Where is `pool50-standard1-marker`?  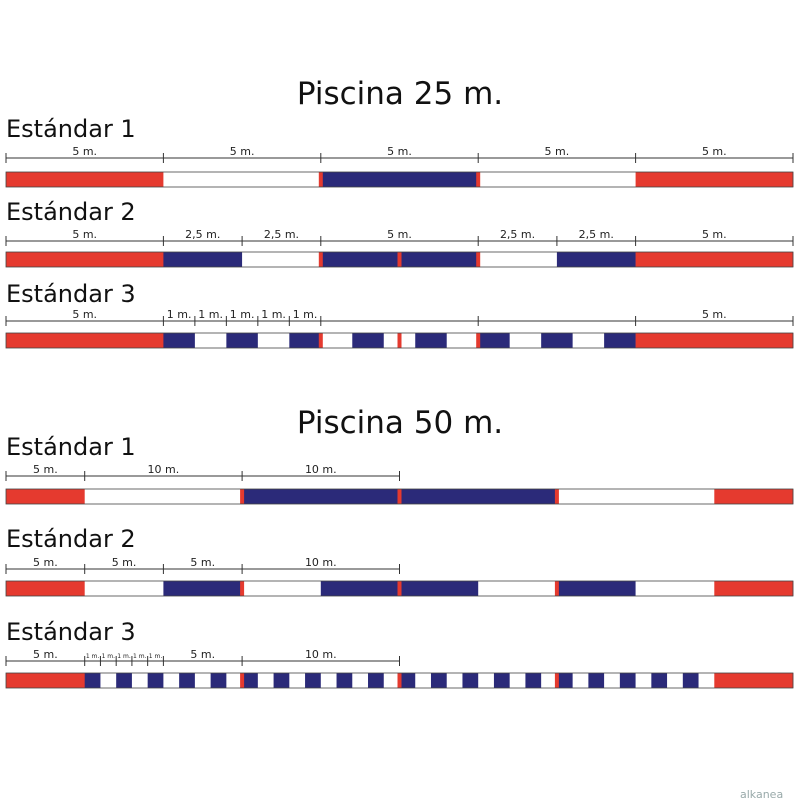
pool50-standard1-marker is located at coordinates (399, 496).